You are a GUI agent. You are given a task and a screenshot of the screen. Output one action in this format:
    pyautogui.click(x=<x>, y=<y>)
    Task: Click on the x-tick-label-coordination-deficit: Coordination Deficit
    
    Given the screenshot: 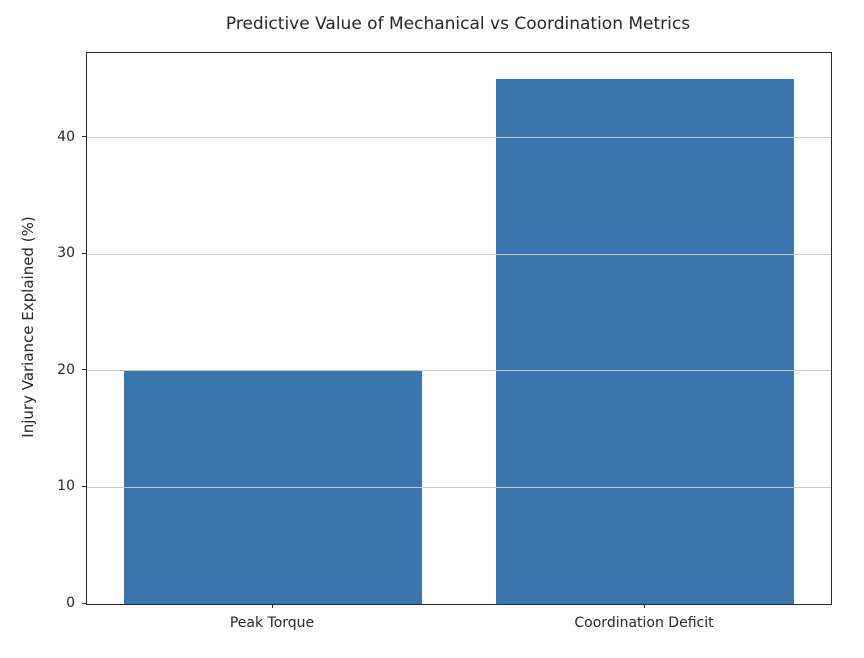 What is the action you would take?
    pyautogui.click(x=644, y=623)
    